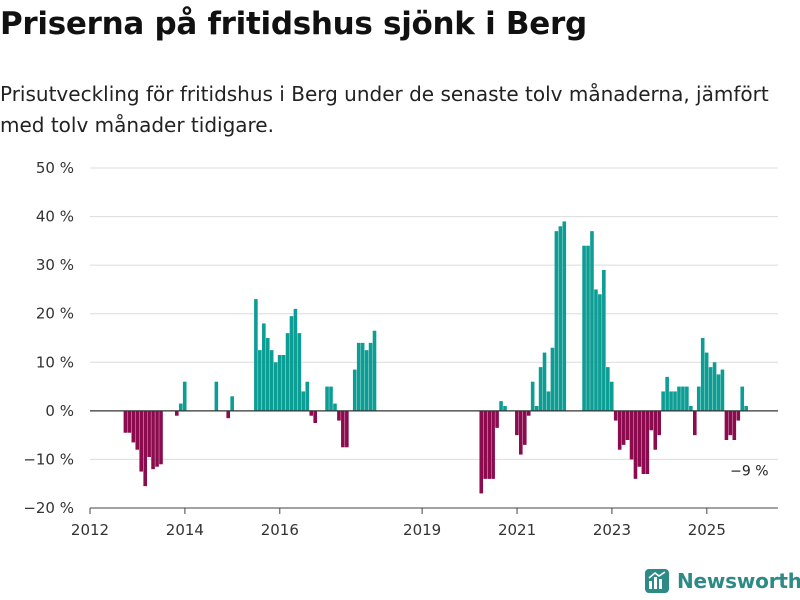 The width and height of the screenshot is (800, 600). I want to click on y-tick-label: 40 %, so click(55, 217).